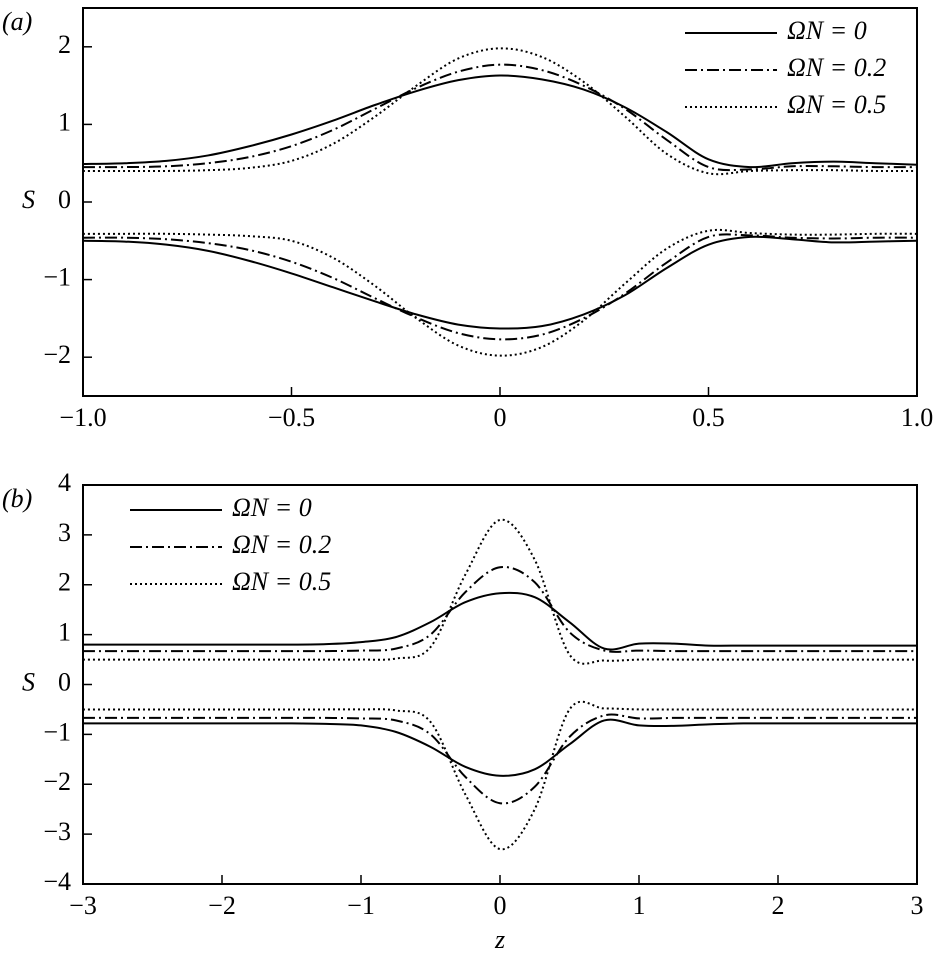  What do you see at coordinates (499, 939) in the screenshot?
I see `x-axis-label: z` at bounding box center [499, 939].